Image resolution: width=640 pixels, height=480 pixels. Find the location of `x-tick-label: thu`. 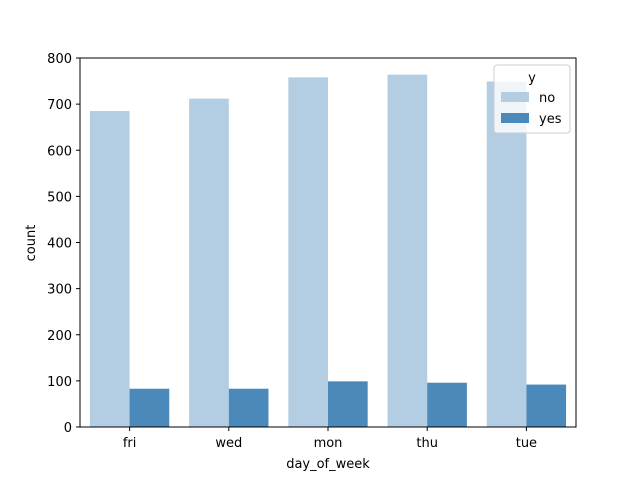

x-tick-label: thu is located at coordinates (427, 443).